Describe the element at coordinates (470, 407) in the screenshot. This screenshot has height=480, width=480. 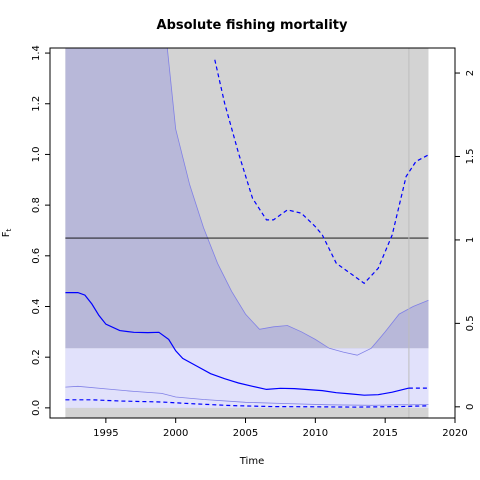
I see `y-right-tick-label-0: 0` at that location.